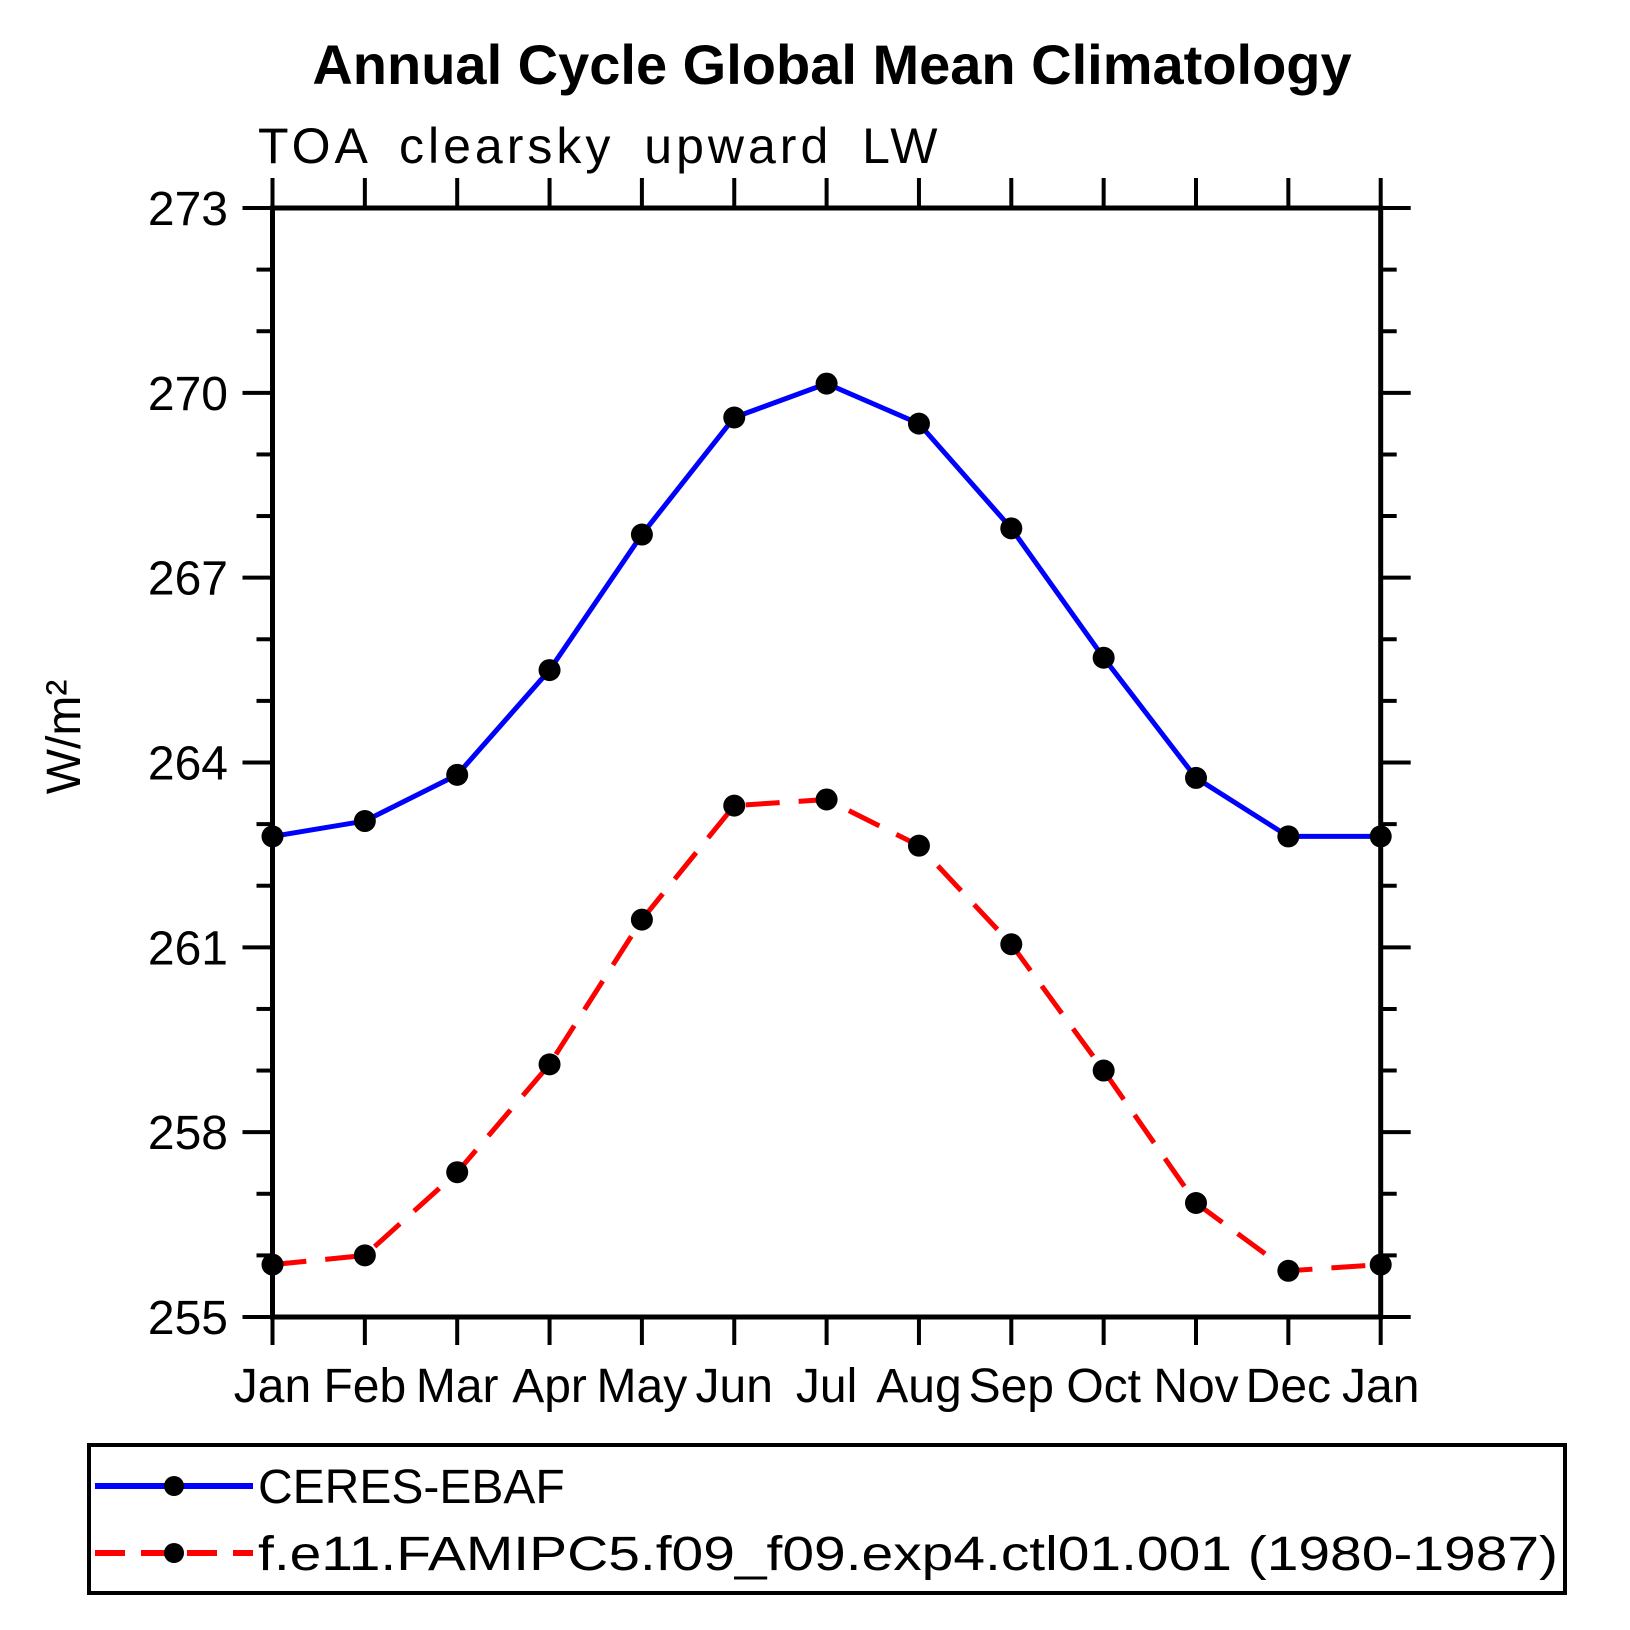 Image resolution: width=1630 pixels, height=1630 pixels. What do you see at coordinates (188, 394) in the screenshot?
I see `y-tick-label: 270` at bounding box center [188, 394].